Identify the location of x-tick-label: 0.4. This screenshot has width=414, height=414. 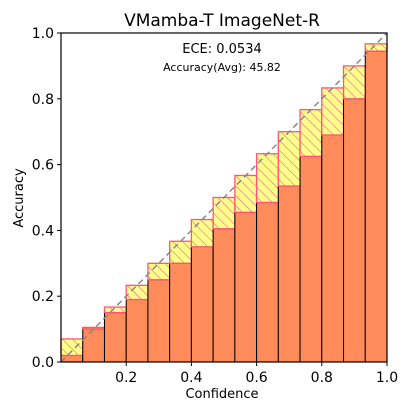
(191, 378).